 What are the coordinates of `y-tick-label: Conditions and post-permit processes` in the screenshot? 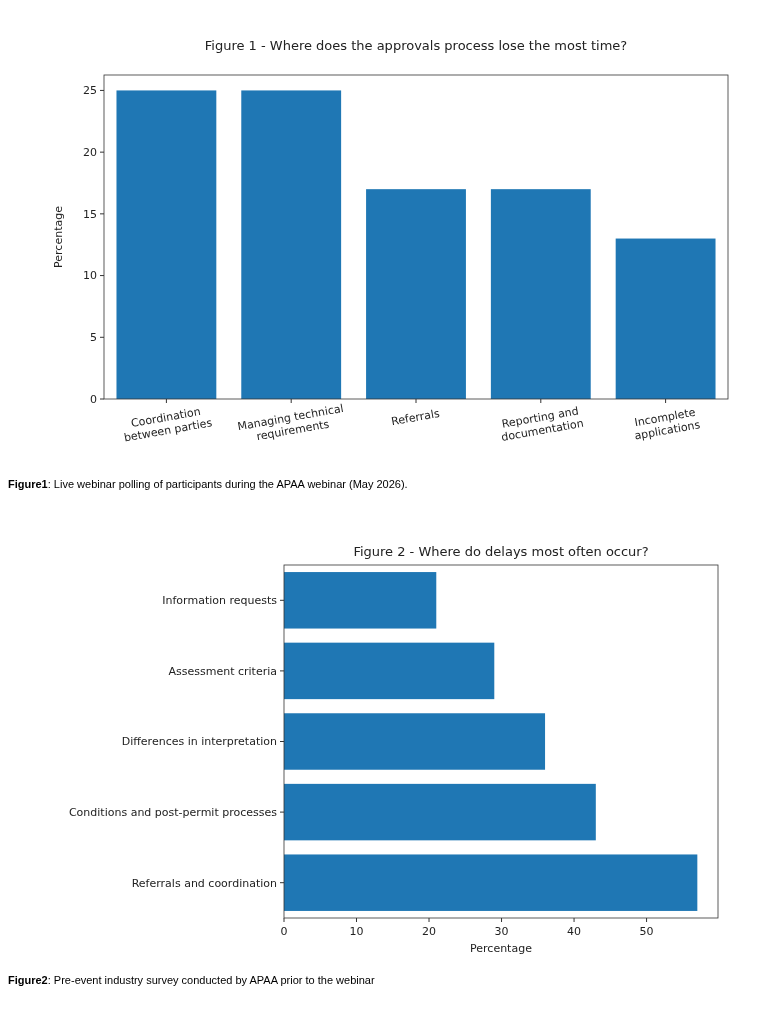 It's located at (173, 812).